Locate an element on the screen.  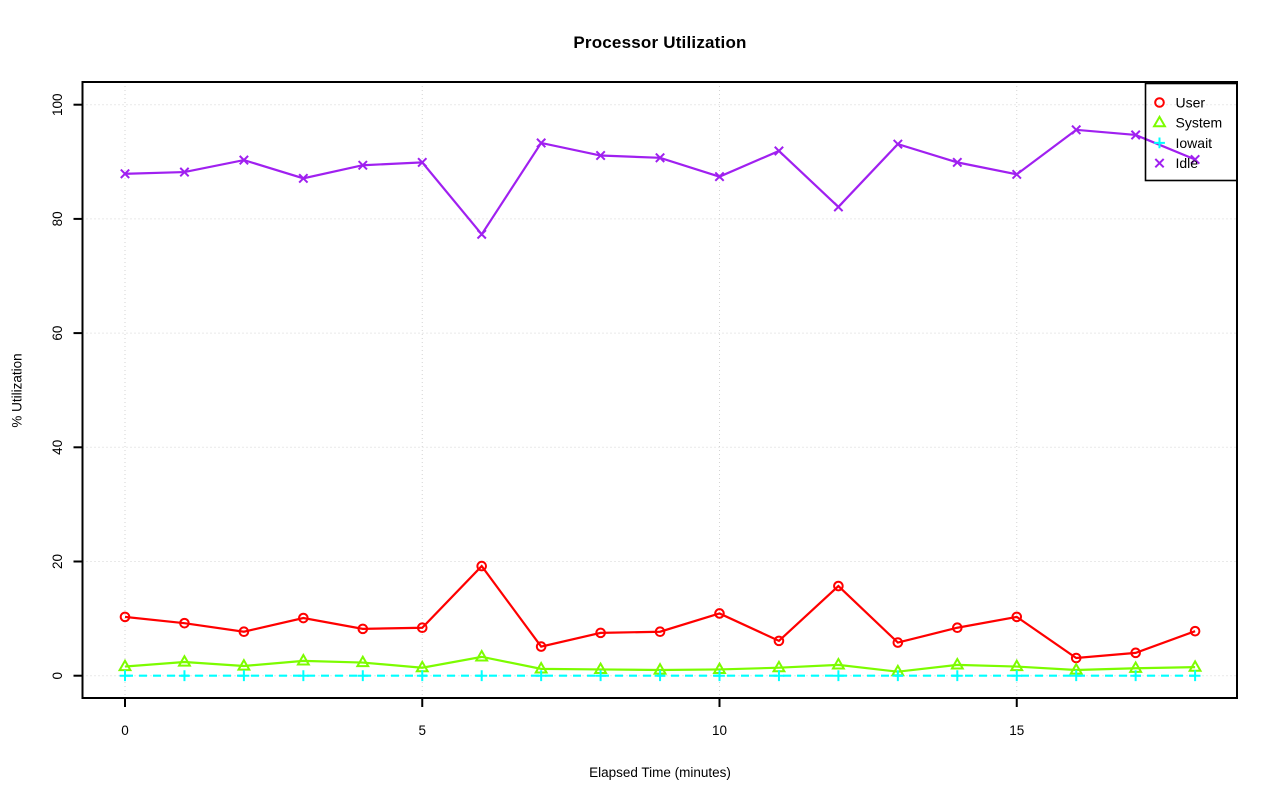
system-line is located at coordinates (660, 664).